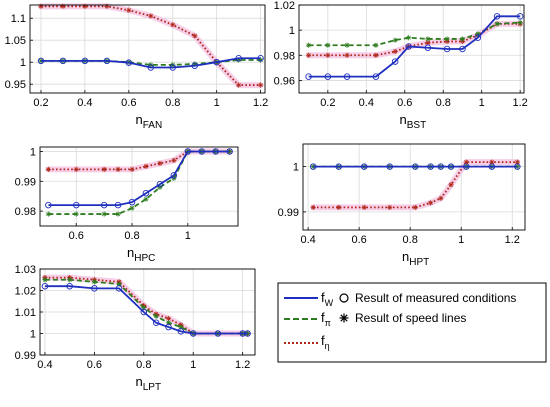  What do you see at coordinates (309, 299) in the screenshot?
I see `legend-entry-fw: fW` at bounding box center [309, 299].